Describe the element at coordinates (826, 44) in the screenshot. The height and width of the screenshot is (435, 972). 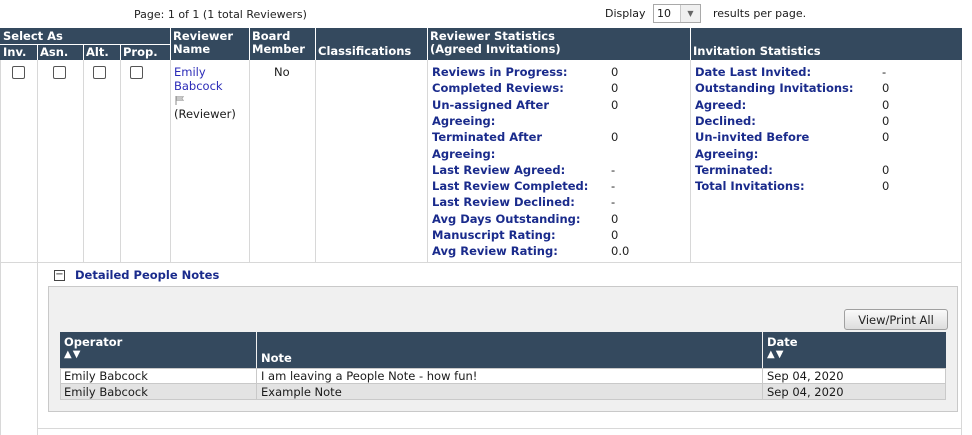
I see `header-invitation-stats: Invitation Statistics` at that location.